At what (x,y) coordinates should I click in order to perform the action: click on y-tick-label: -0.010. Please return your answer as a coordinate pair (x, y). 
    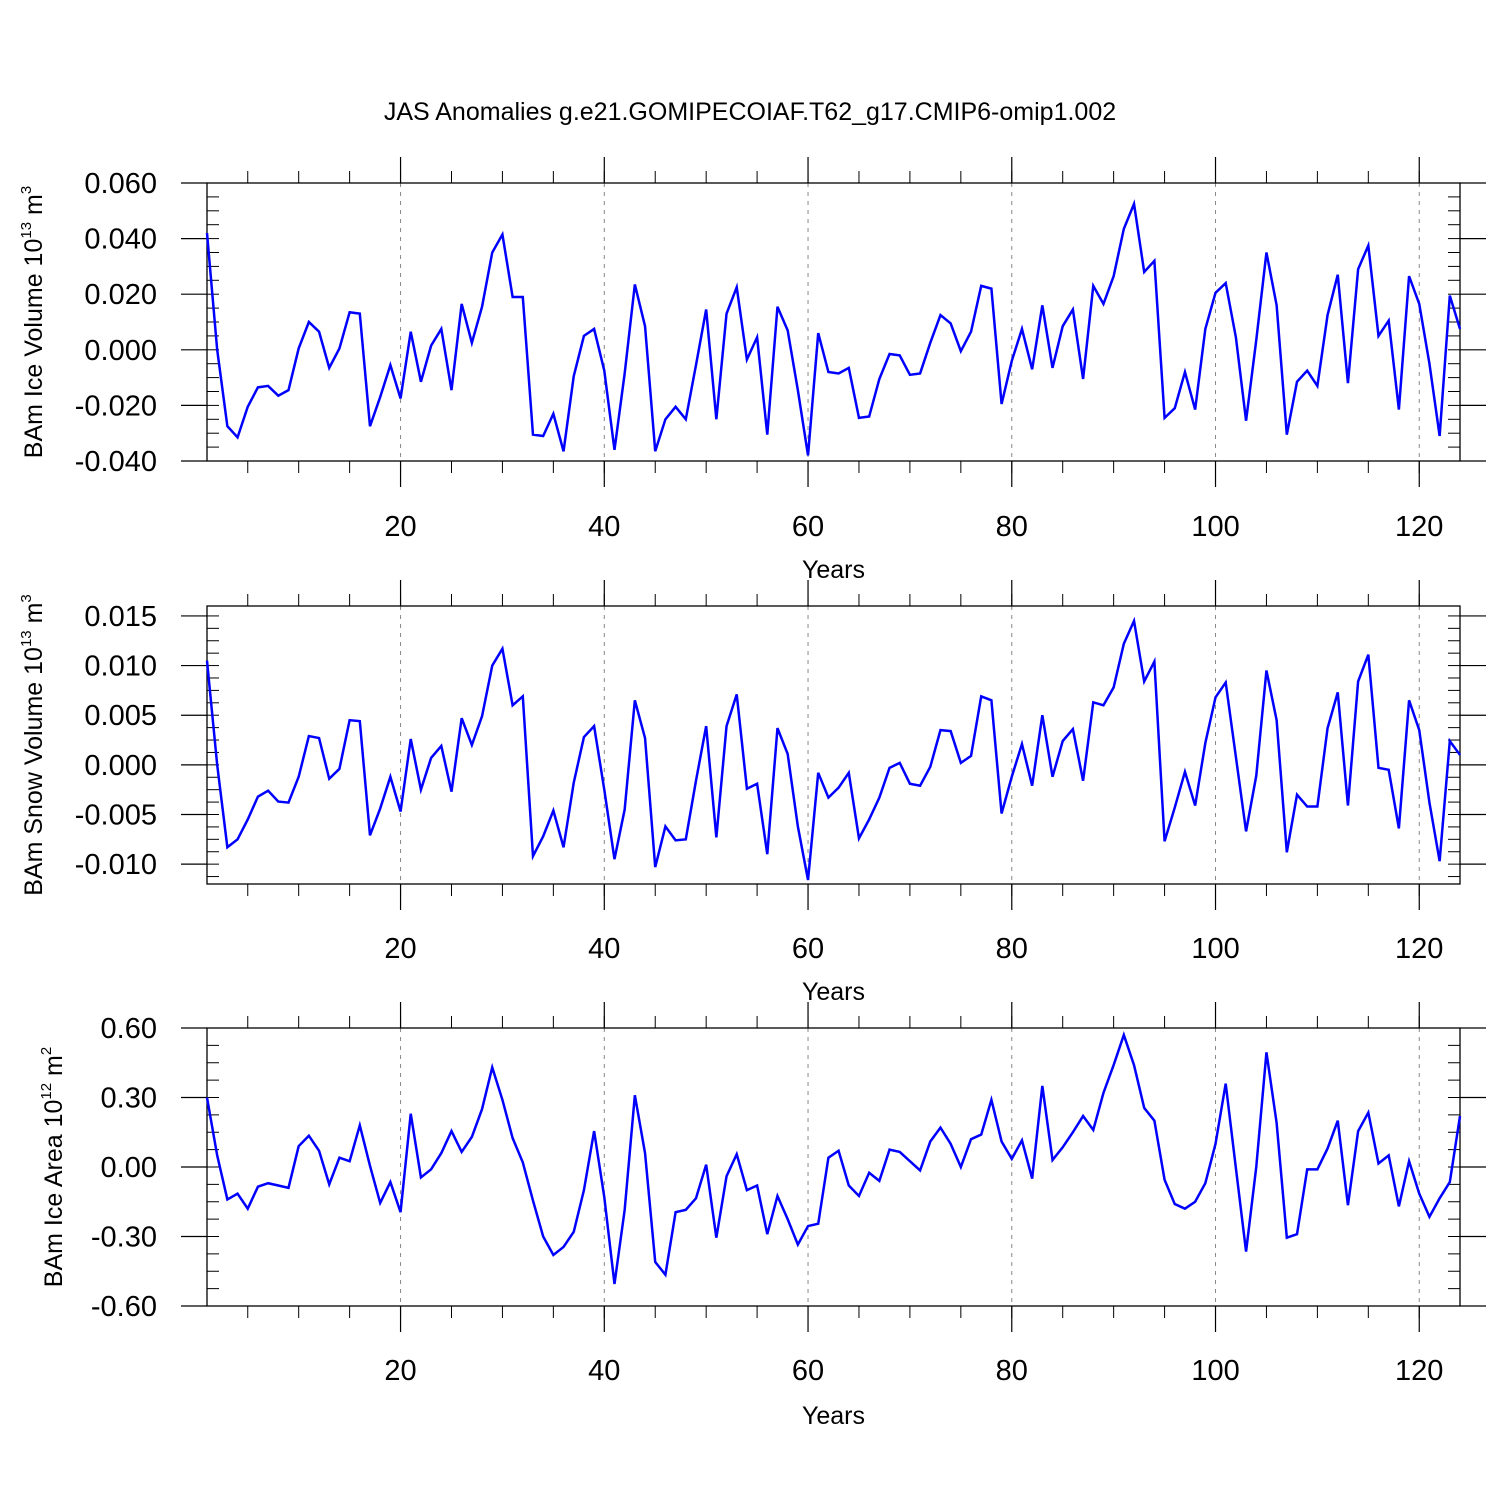
    Looking at the image, I should click on (116, 865).